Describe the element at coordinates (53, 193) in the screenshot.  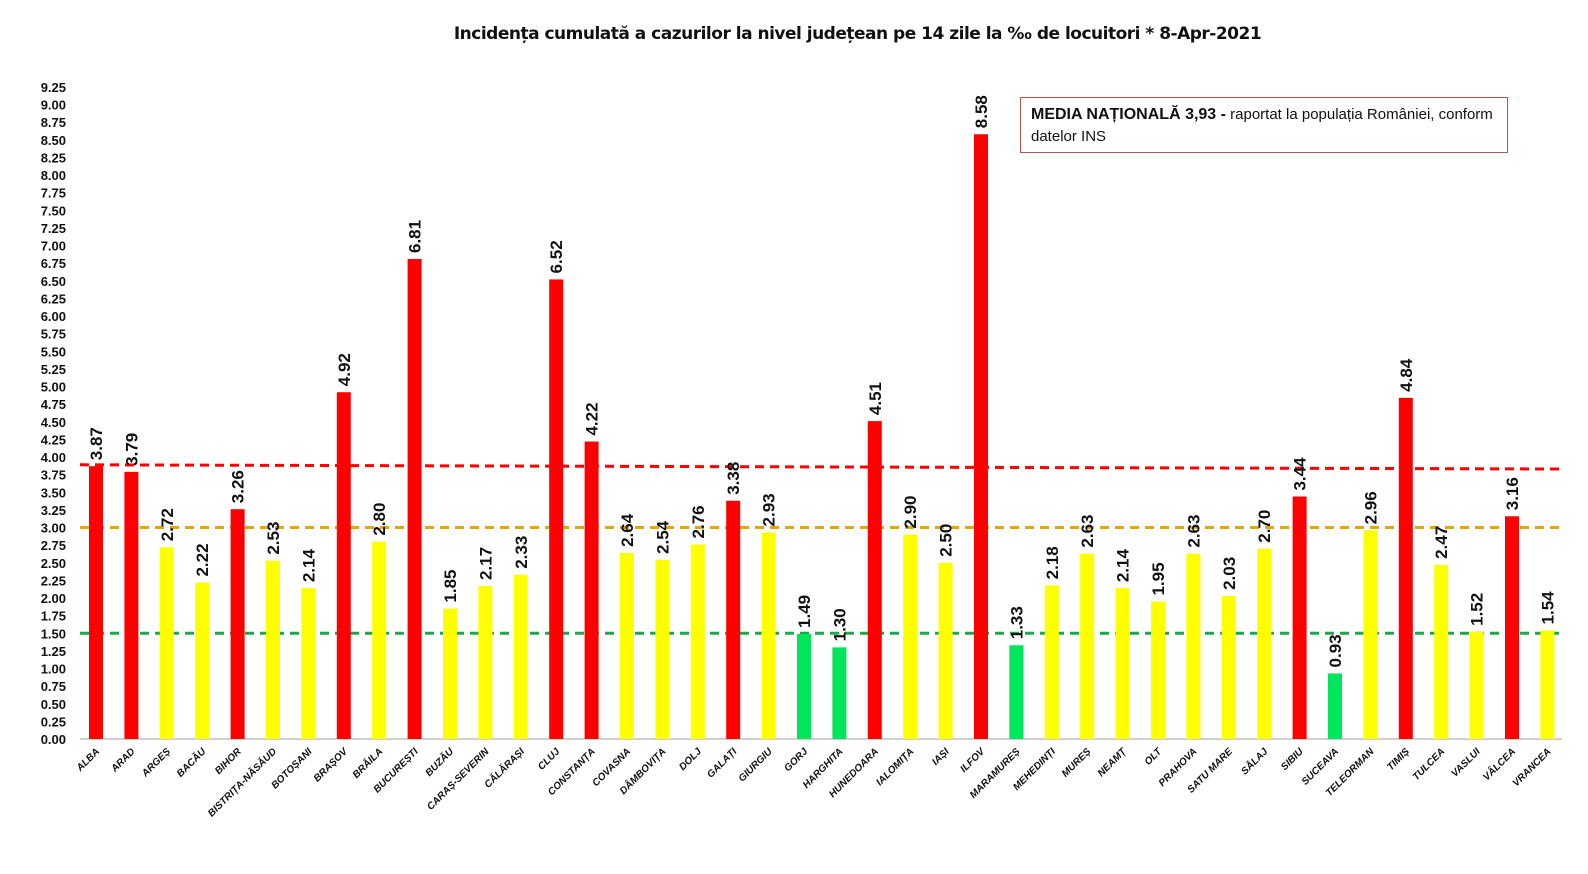
I see `y-tick-label: 7.75` at that location.